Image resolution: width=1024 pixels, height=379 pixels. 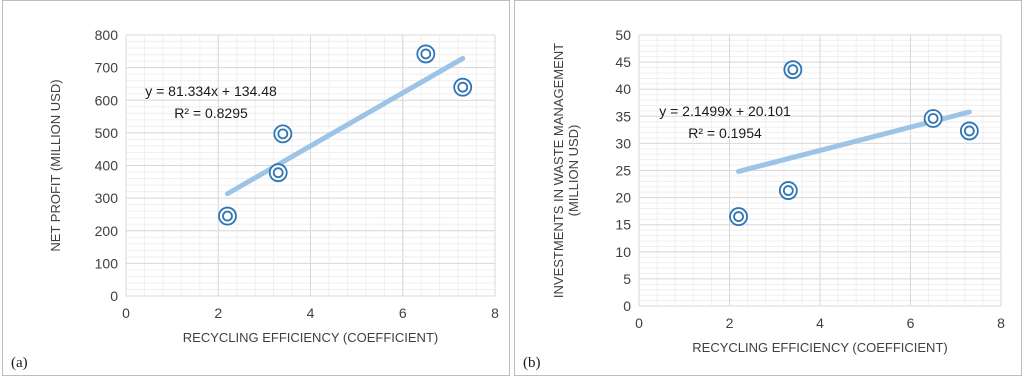 What do you see at coordinates (627, 279) in the screenshot?
I see `y-tick-label: 5` at bounding box center [627, 279].